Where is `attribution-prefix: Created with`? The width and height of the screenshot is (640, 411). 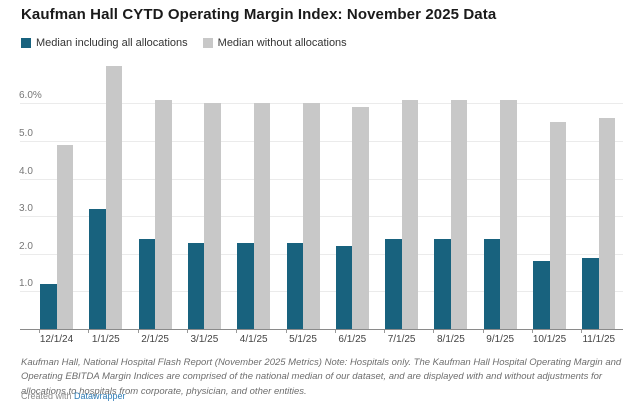
attribution-prefix: Created with is located at coordinates (48, 396).